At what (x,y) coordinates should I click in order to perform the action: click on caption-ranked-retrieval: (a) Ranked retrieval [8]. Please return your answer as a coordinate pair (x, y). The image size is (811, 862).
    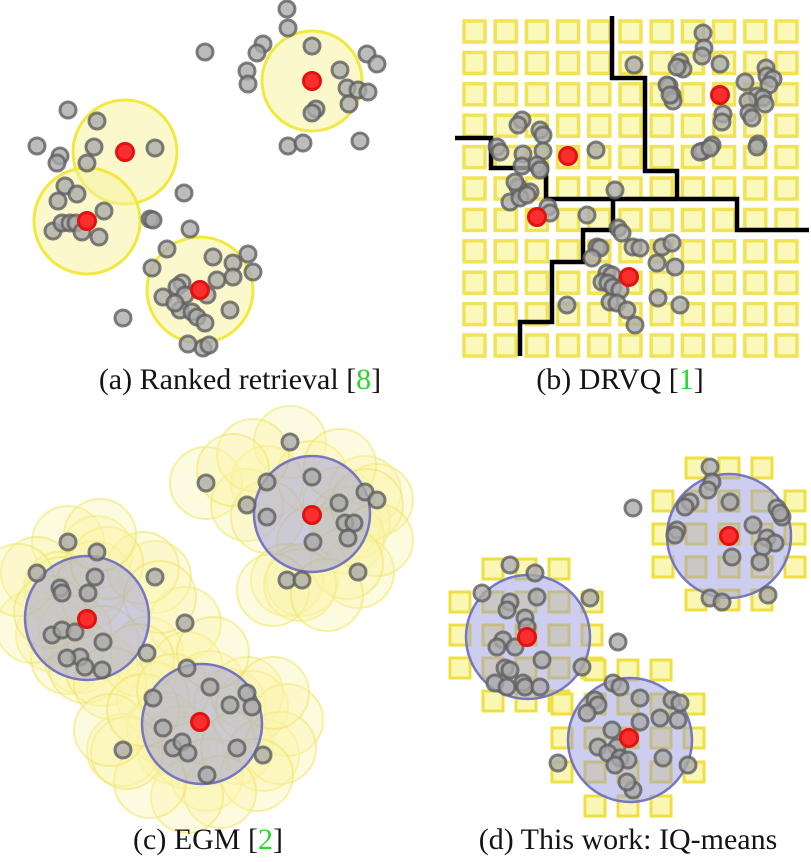
    Looking at the image, I should click on (240, 380).